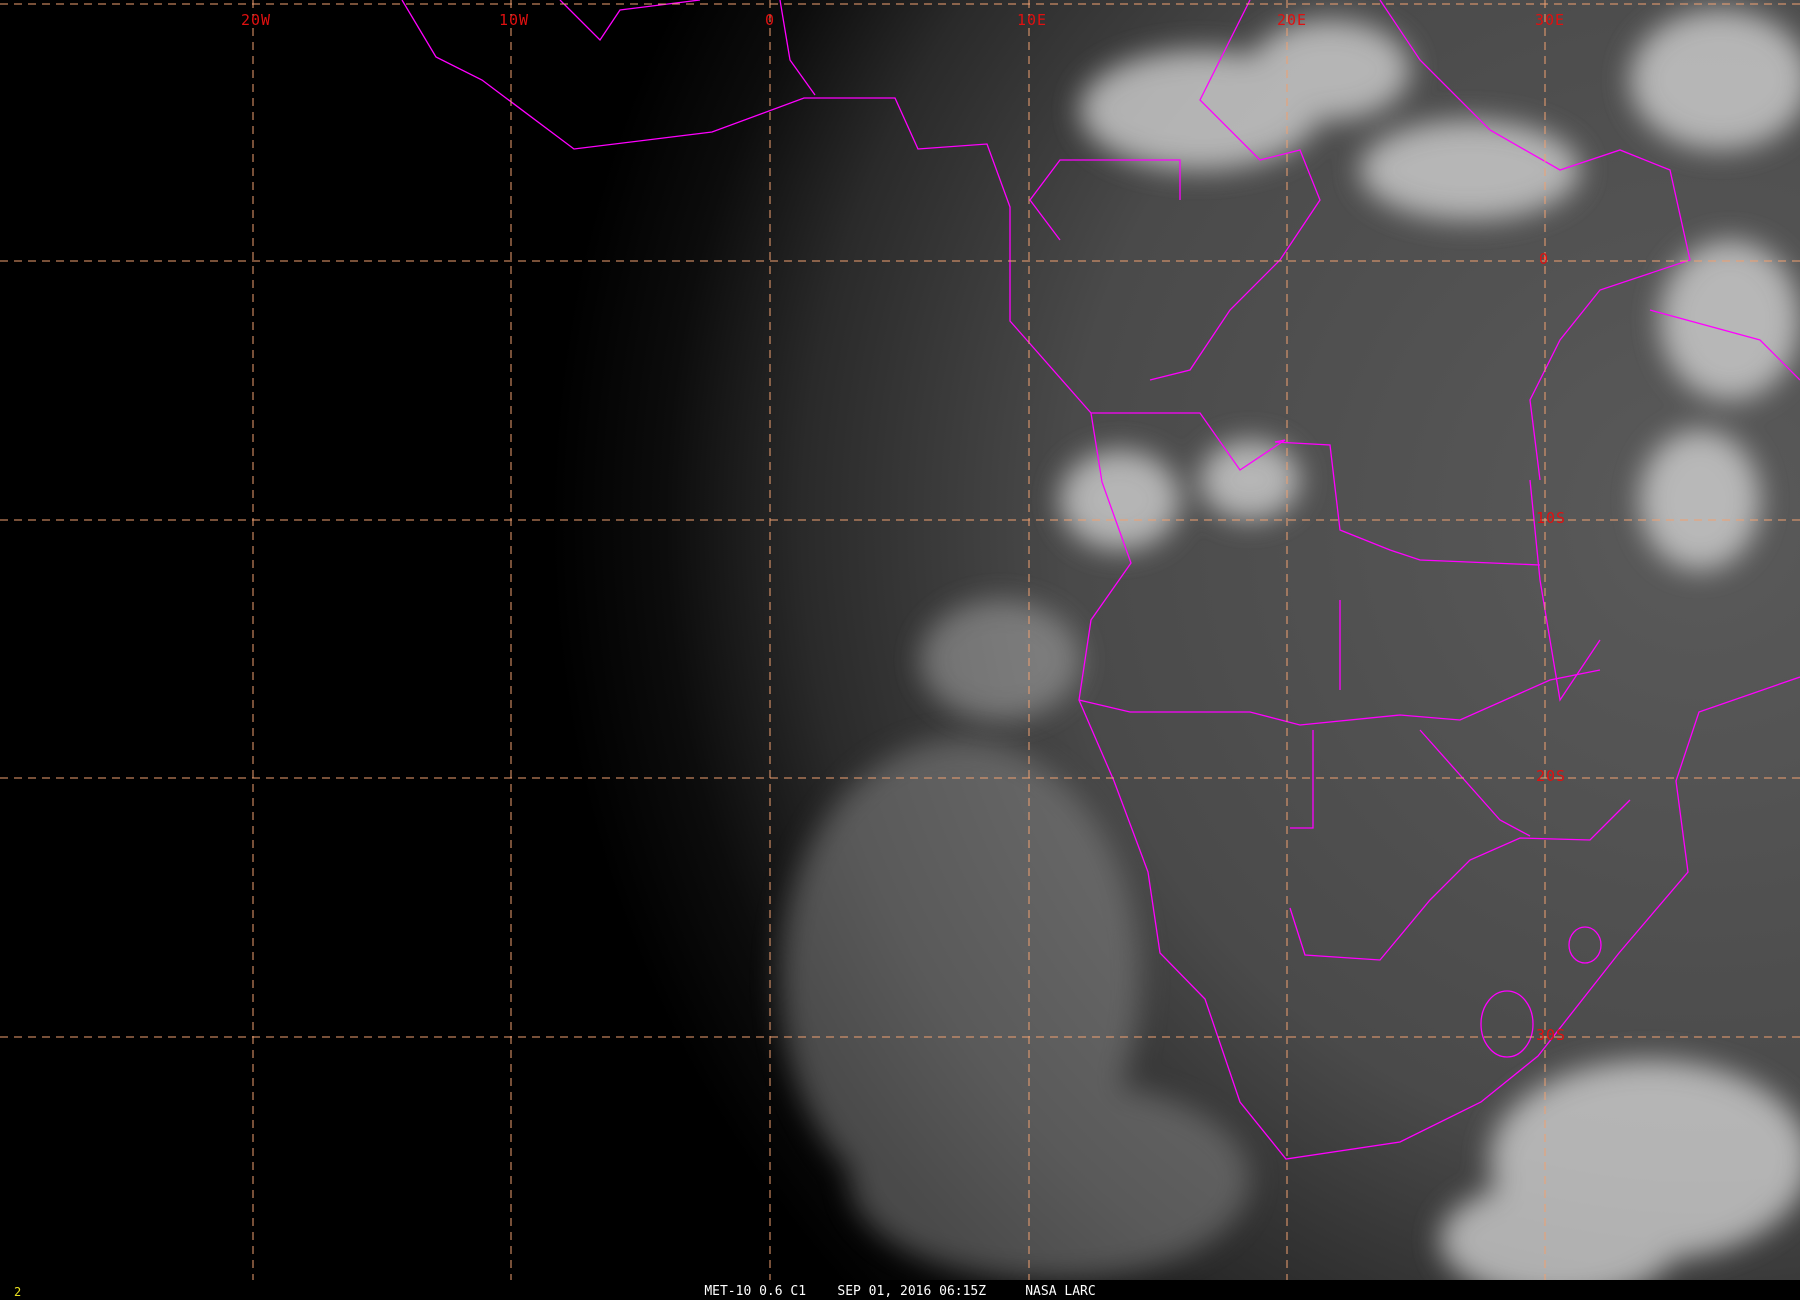 Image resolution: width=1800 pixels, height=1300 pixels. Describe the element at coordinates (755, 1291) in the screenshot. I see `caption-satellite: MET-10 0.6 C1` at that location.